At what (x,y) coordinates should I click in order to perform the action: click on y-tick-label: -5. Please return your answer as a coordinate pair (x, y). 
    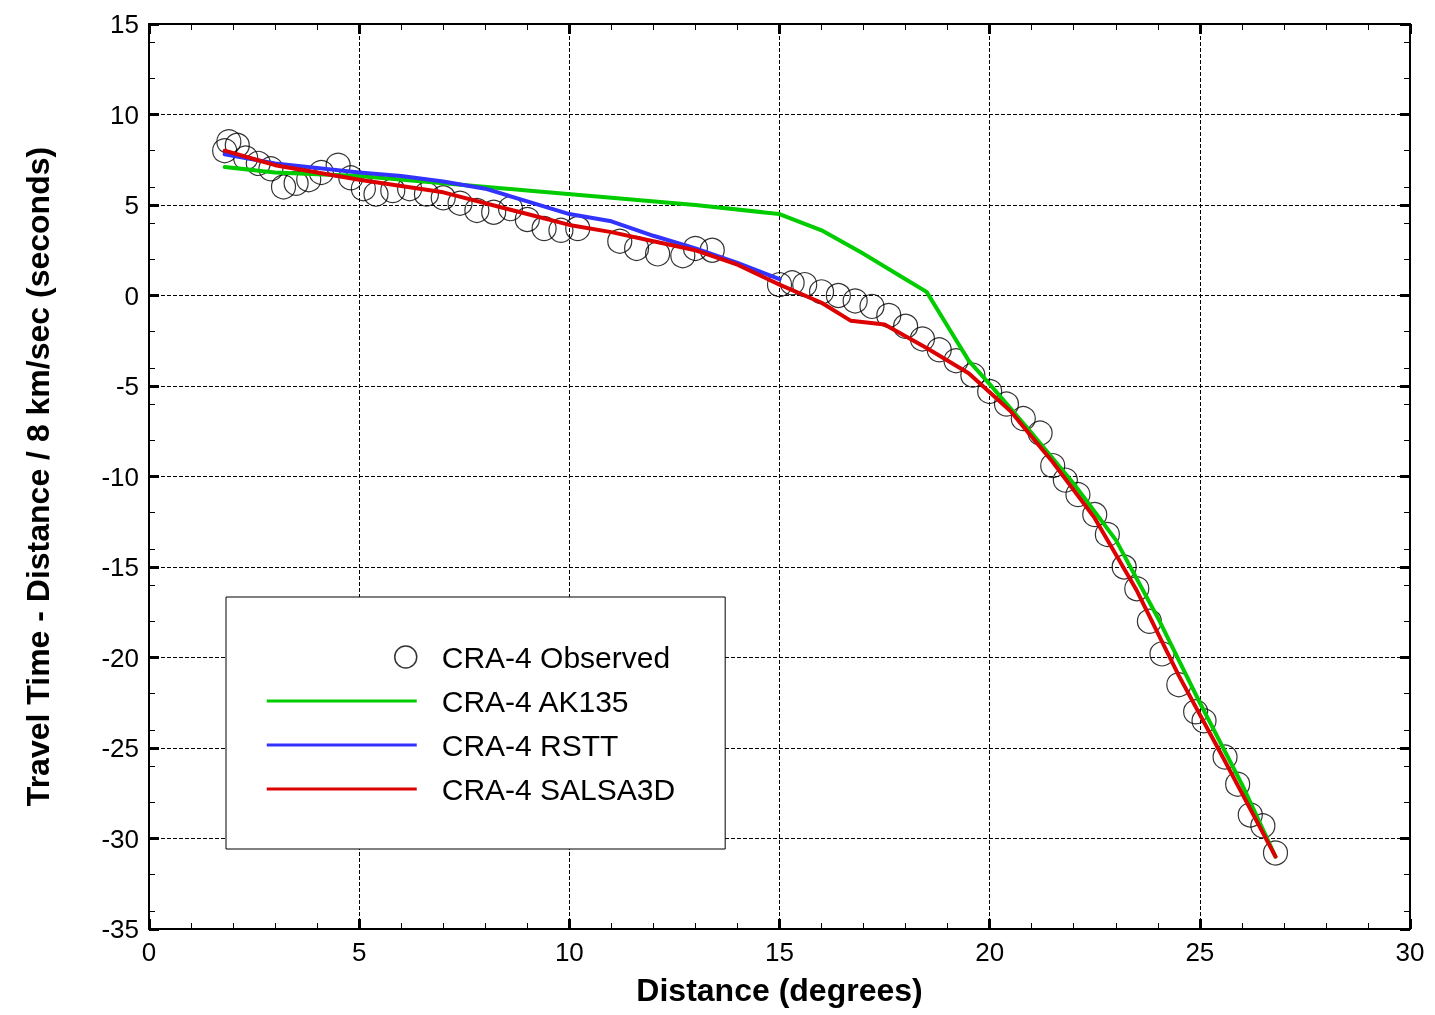
    Looking at the image, I should click on (127, 386).